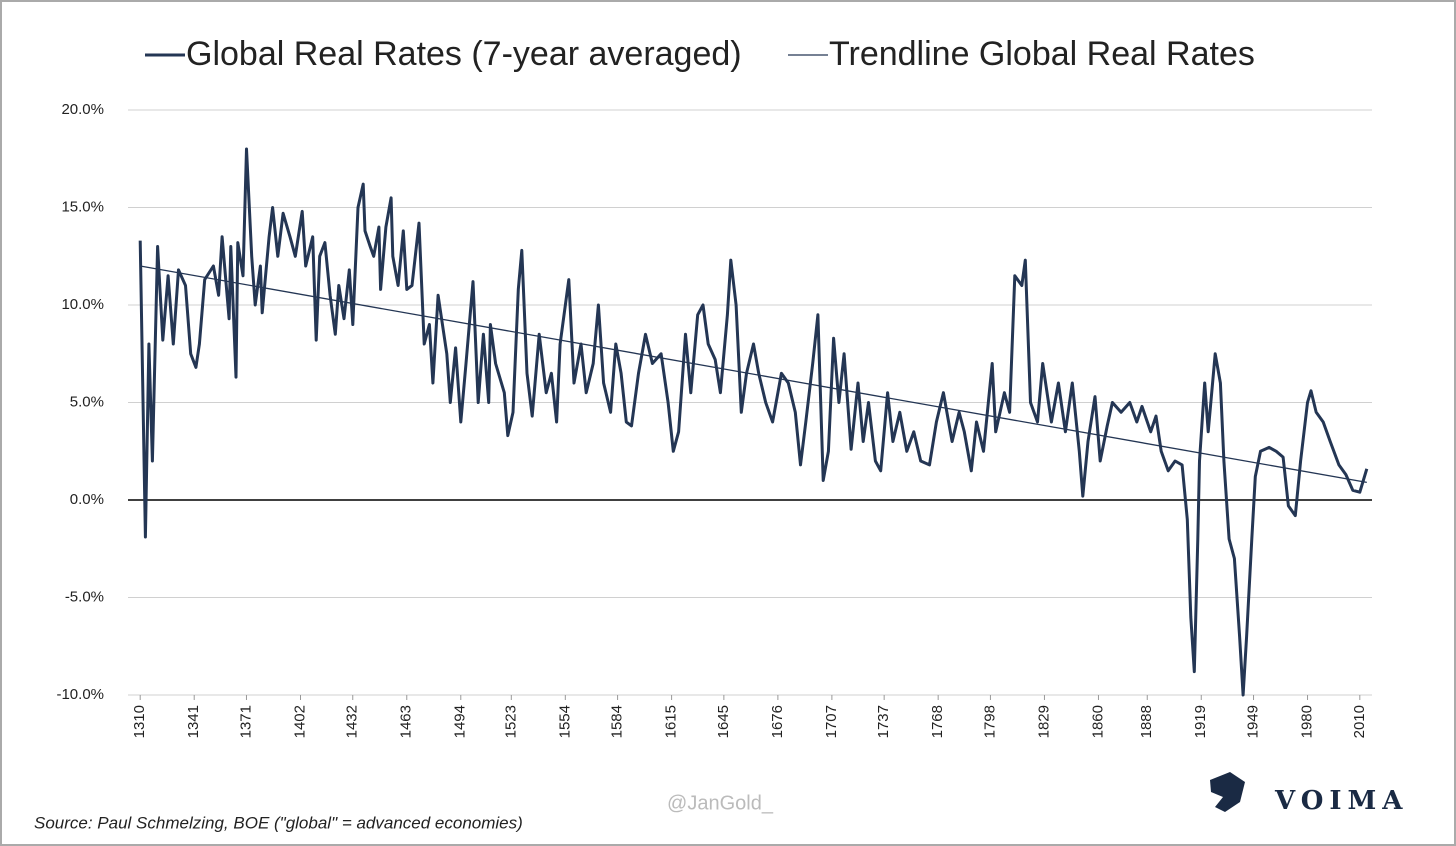 The height and width of the screenshot is (846, 1456). What do you see at coordinates (139, 721) in the screenshot?
I see `x-tick-label: 1310` at bounding box center [139, 721].